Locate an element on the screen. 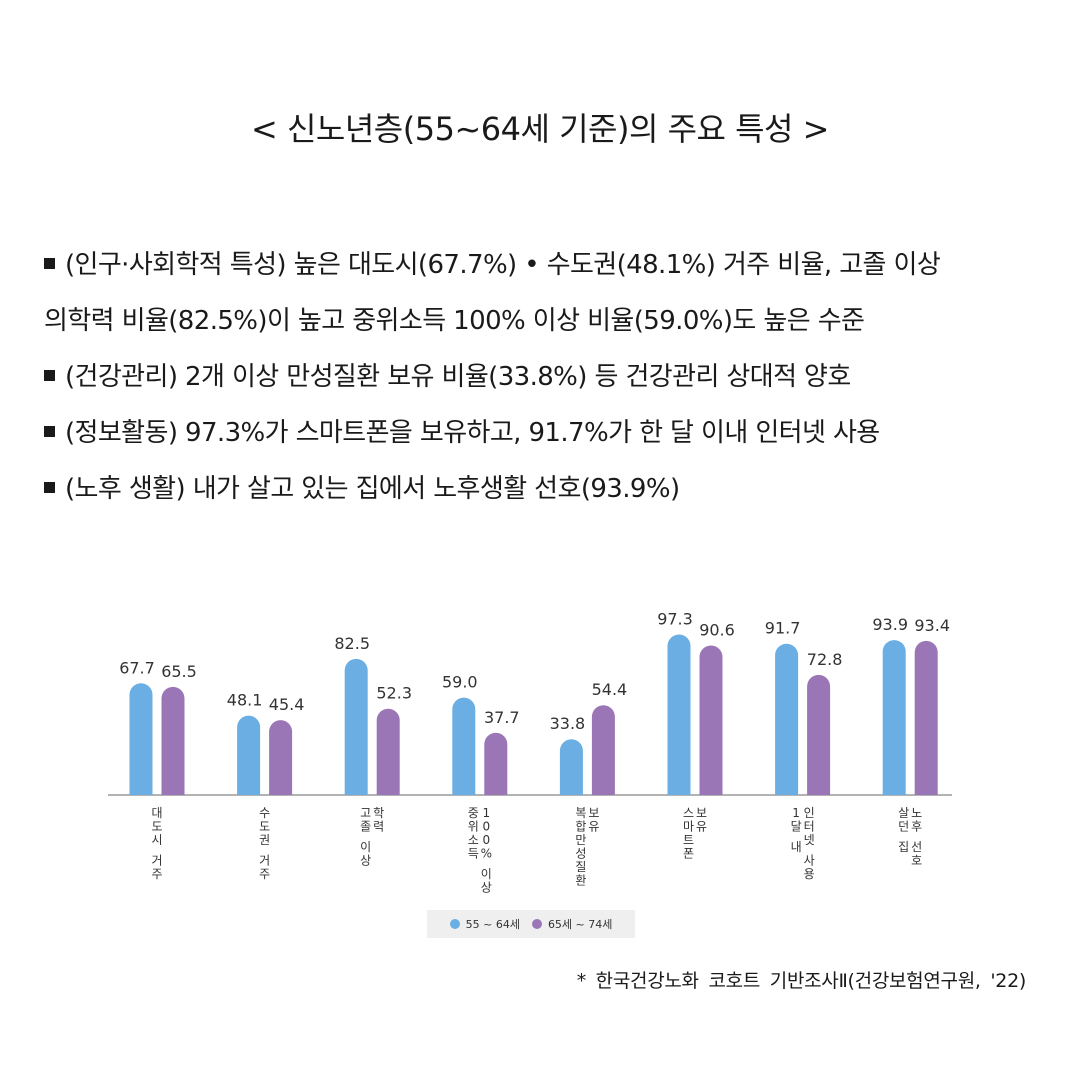 This screenshot has height=1080, width=1080. category-label-char: 트 is located at coordinates (688, 840).